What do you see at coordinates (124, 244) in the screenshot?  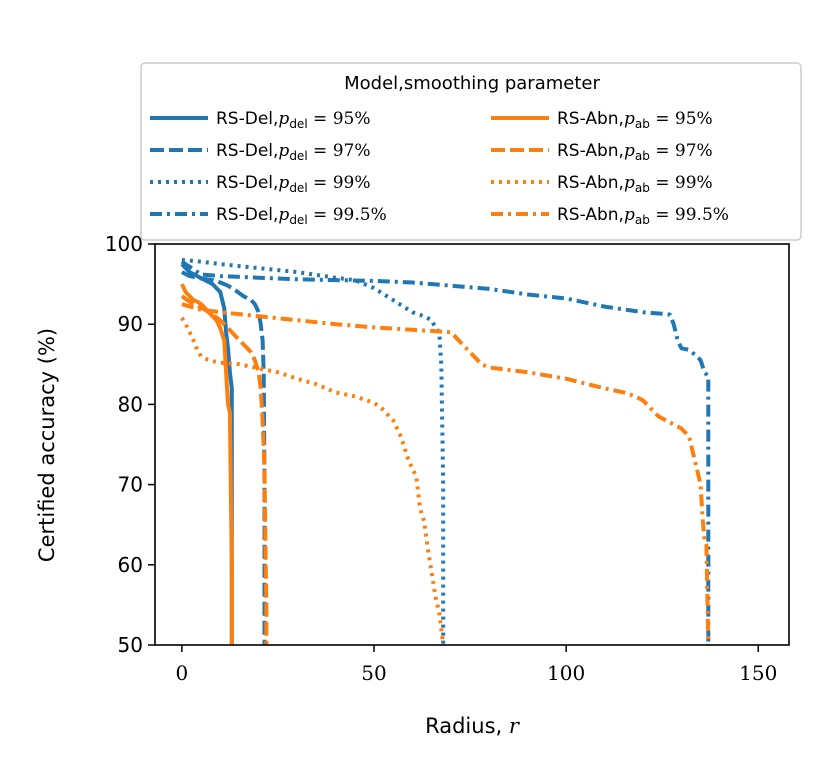 I see `y-tick-label: 100` at bounding box center [124, 244].